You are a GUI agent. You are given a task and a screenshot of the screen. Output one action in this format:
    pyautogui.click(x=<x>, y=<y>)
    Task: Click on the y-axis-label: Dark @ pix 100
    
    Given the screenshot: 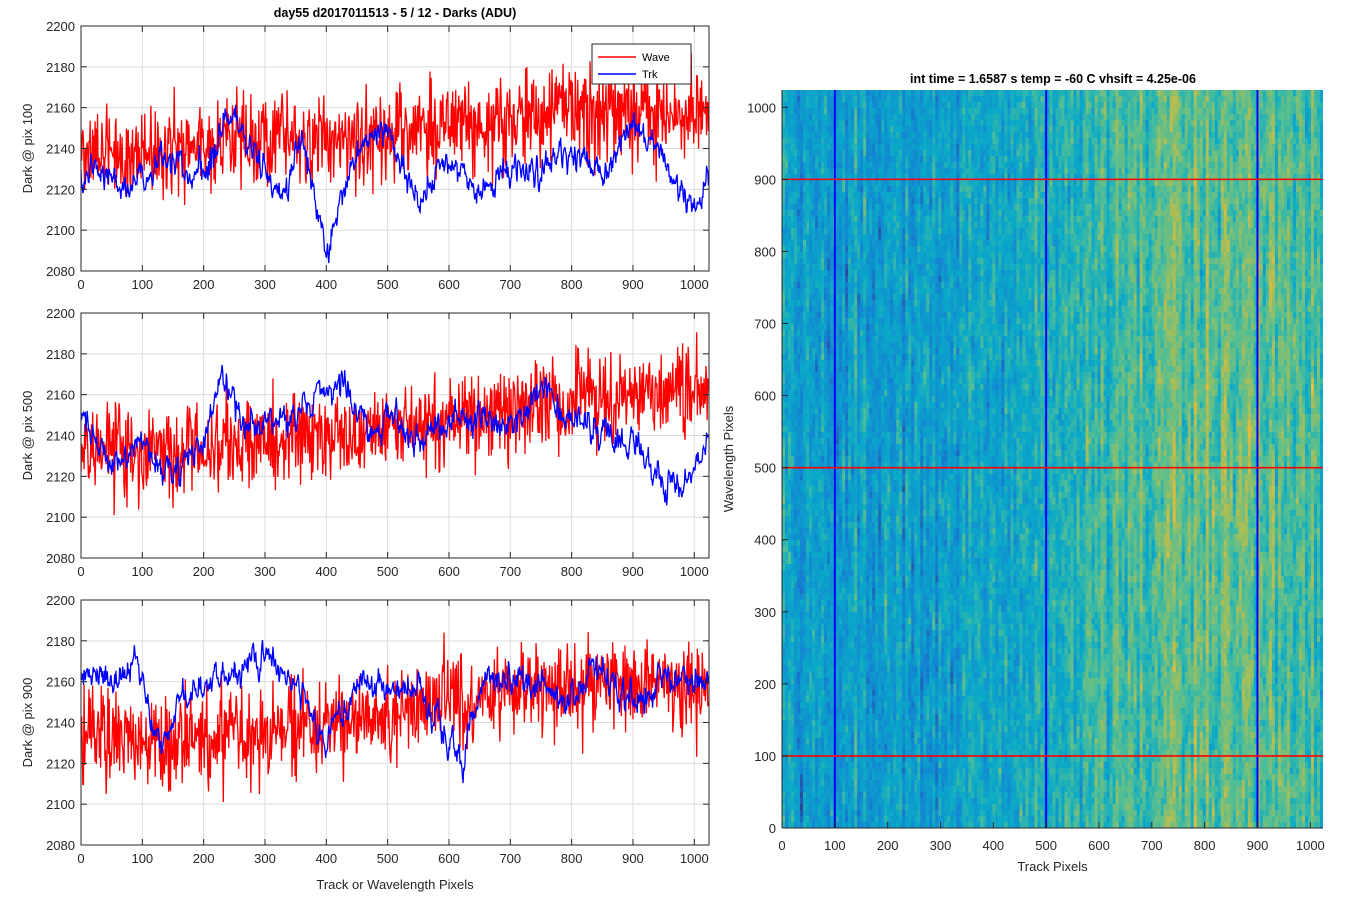 What is the action you would take?
    pyautogui.click(x=27, y=149)
    